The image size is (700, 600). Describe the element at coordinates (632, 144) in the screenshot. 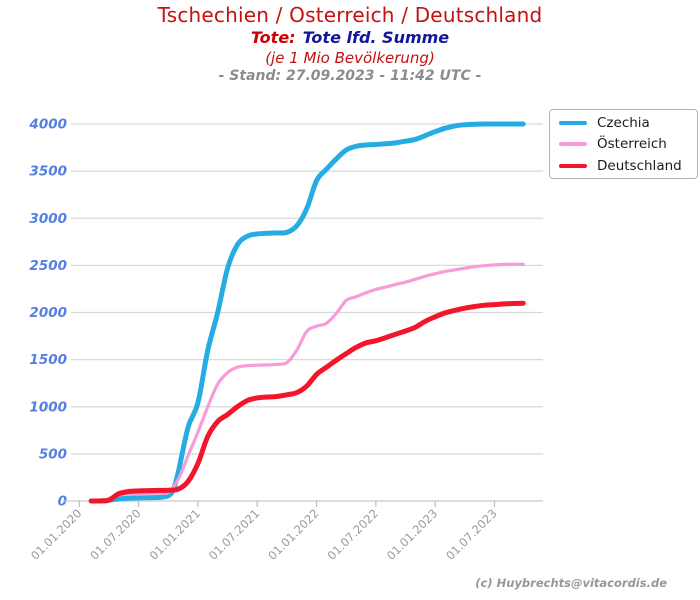

I see `legend-label: Österreich` at that location.